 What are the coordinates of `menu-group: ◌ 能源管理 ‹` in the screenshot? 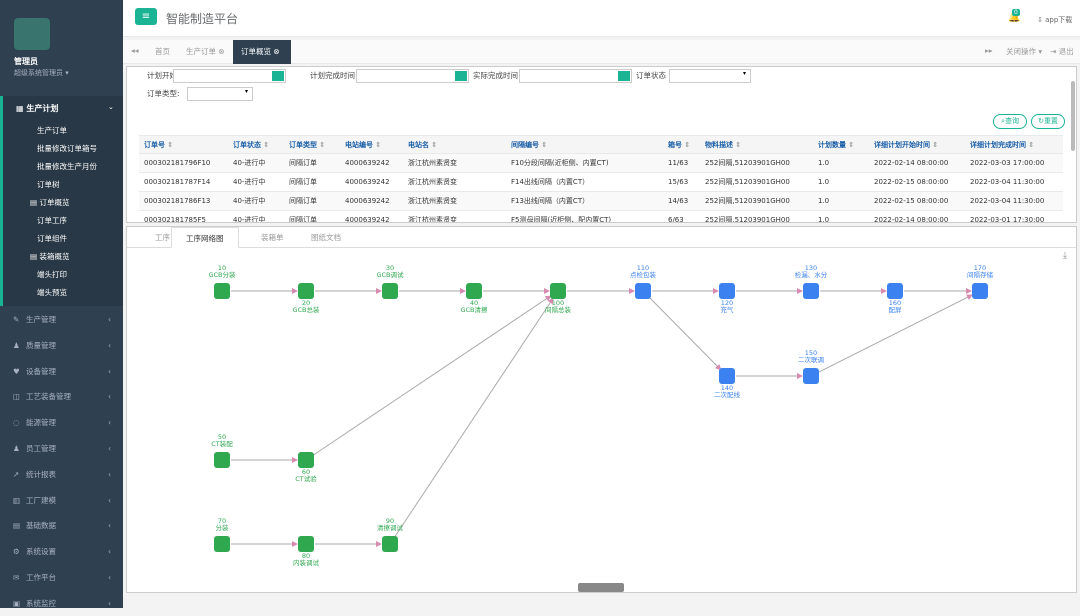 It's located at (61, 423).